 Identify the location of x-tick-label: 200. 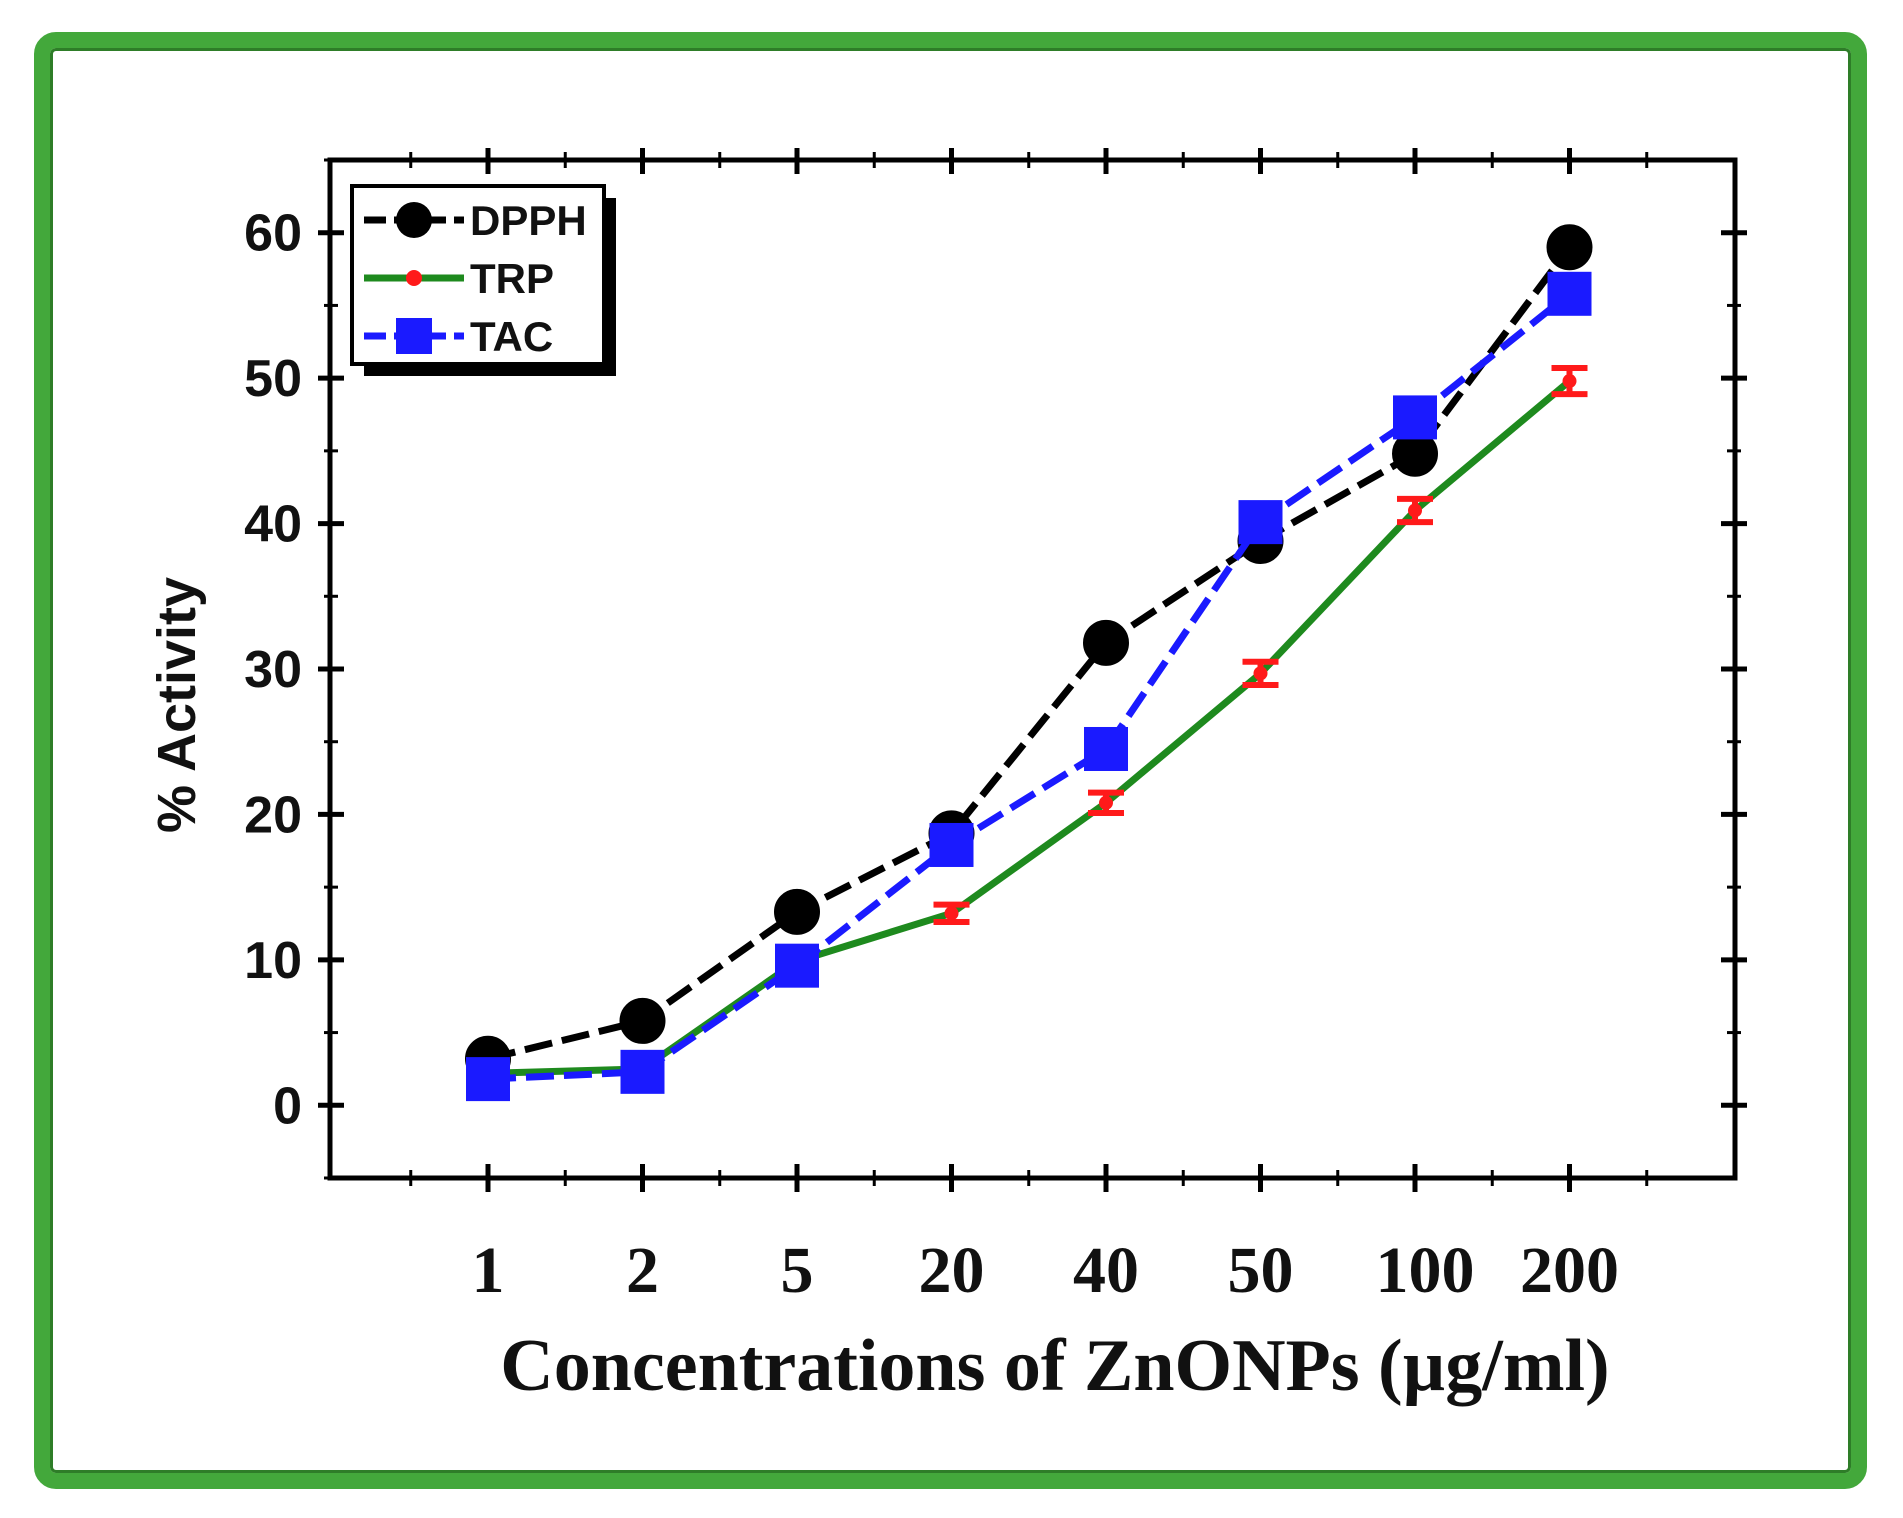
(1569, 1270).